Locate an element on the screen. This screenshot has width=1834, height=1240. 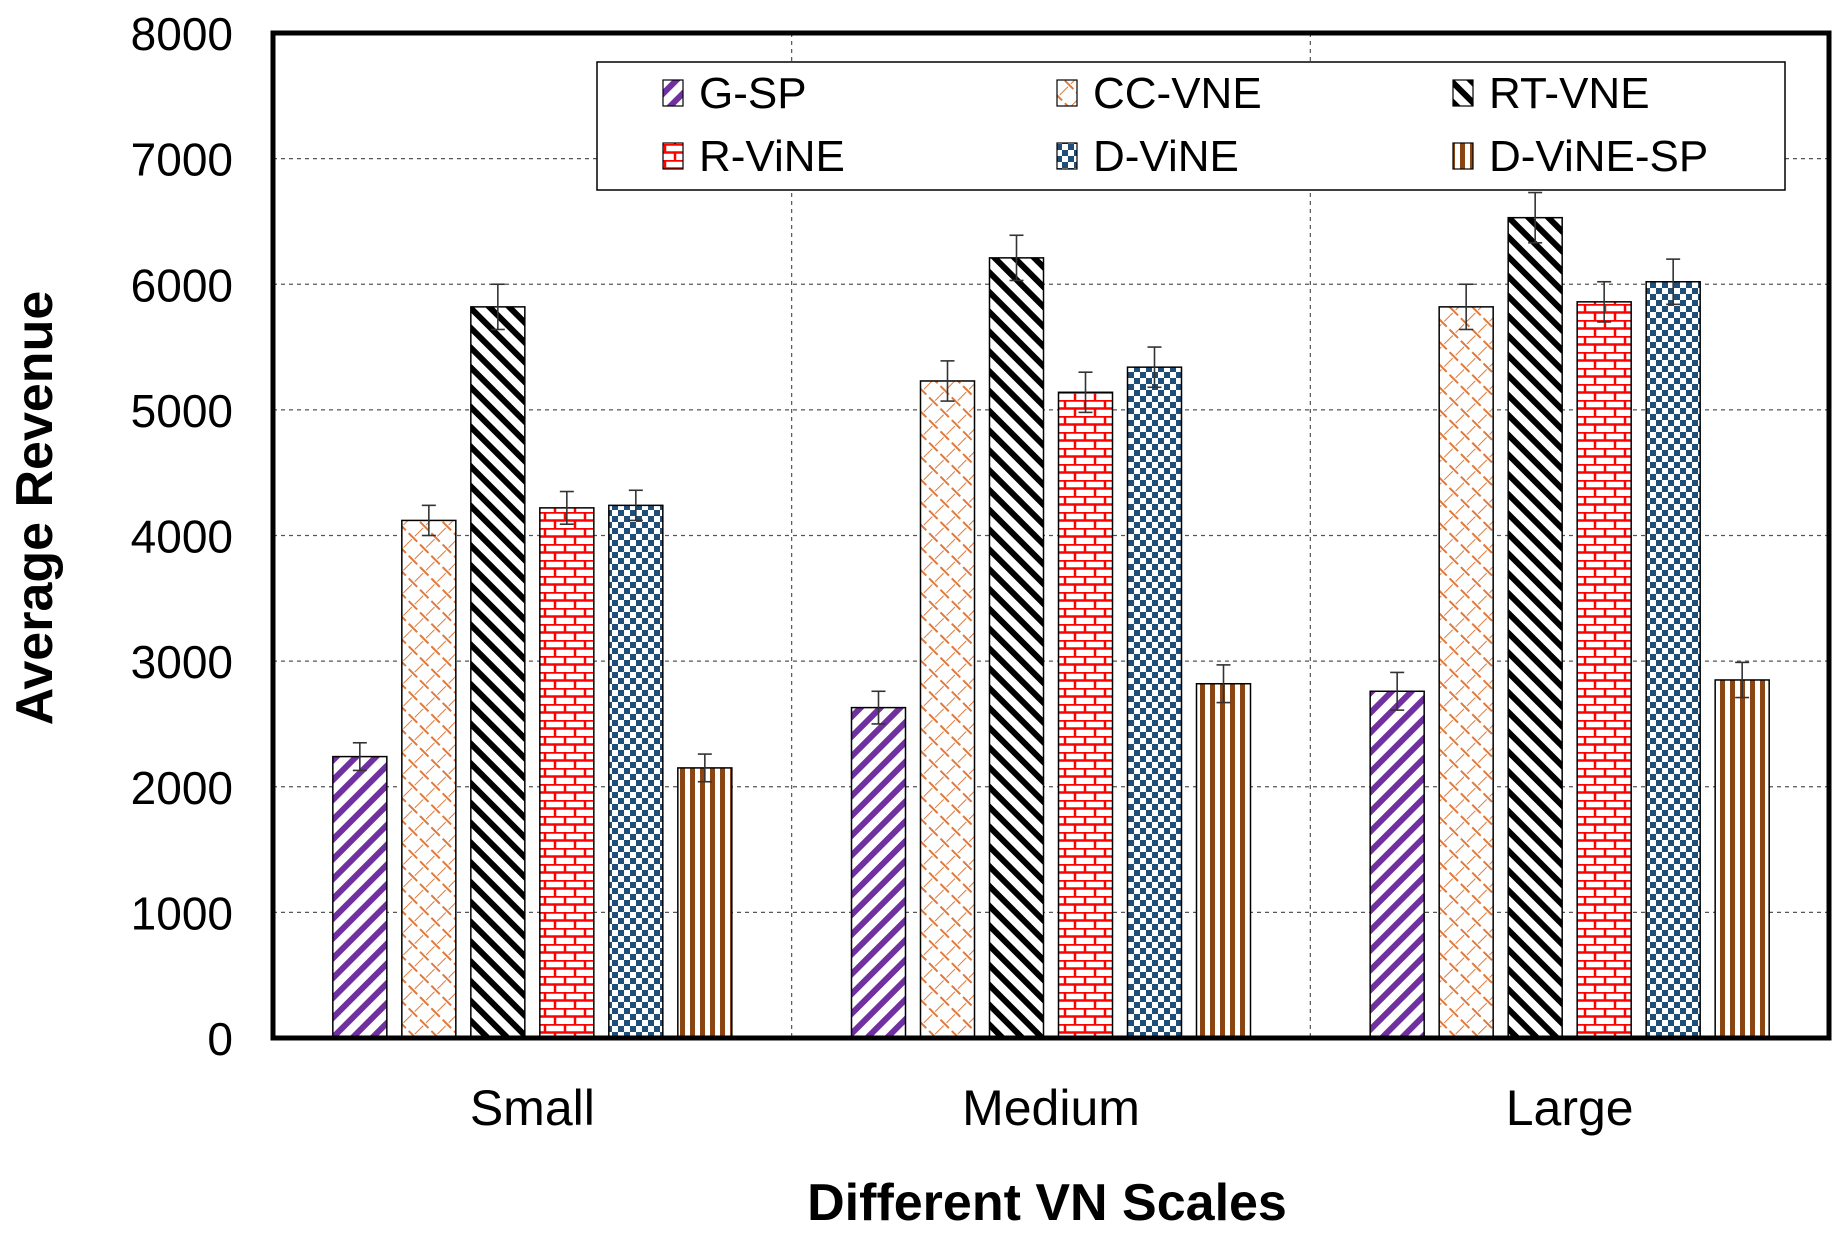
legend: G-SP CC-VNE RT-VNE R-ViNE D-ViNE D-ViNE-SP is located at coordinates (1191, 126).